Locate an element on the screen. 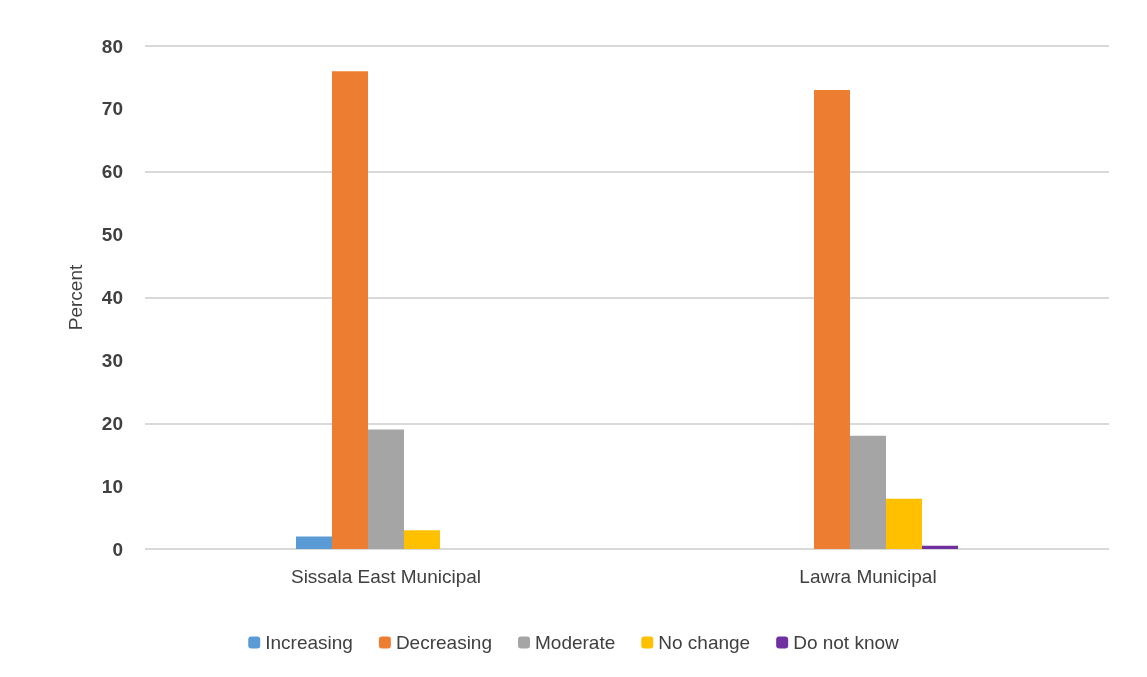  y-tick-label: 0 is located at coordinates (117, 549).